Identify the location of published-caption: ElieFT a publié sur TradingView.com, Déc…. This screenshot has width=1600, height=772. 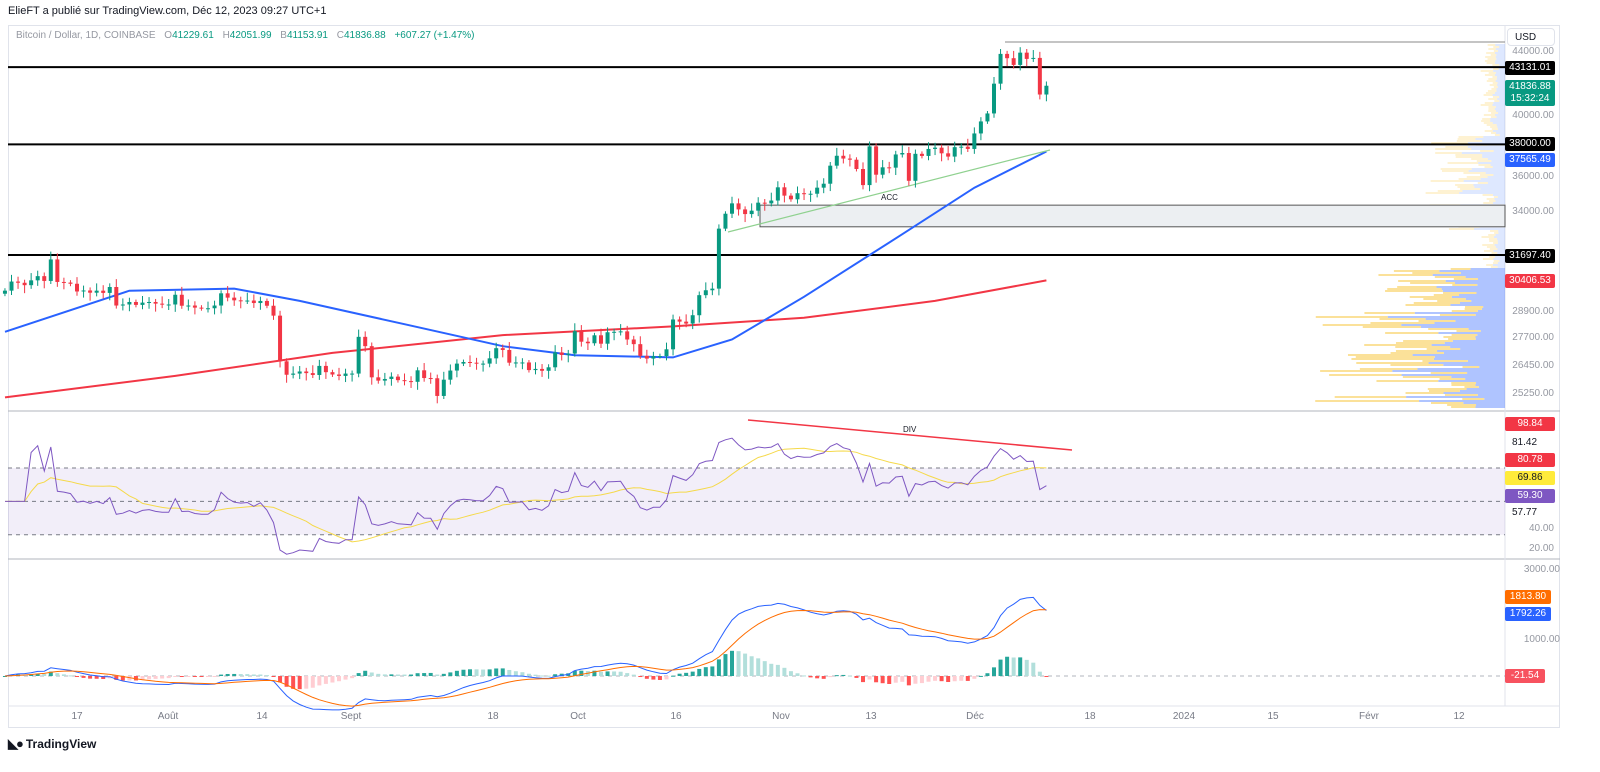
(167, 11).